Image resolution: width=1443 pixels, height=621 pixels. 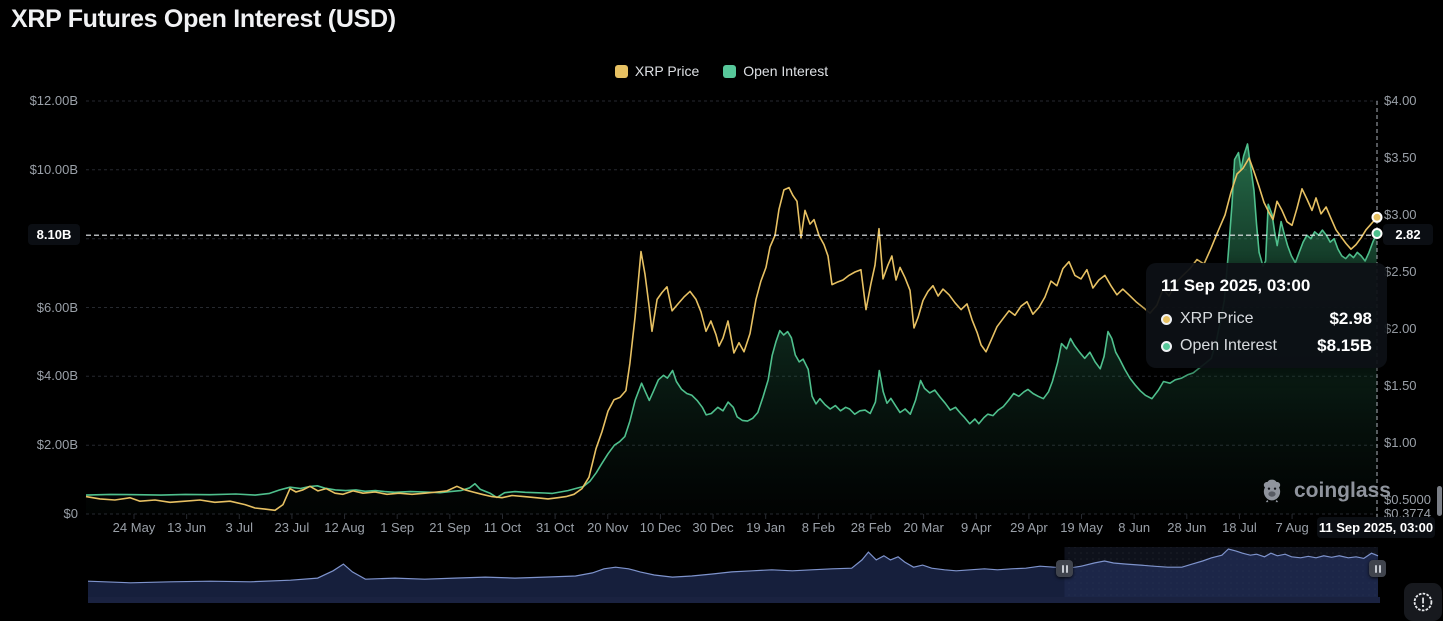 What do you see at coordinates (1217, 318) in the screenshot?
I see `tooltip-row-label: XRP Price` at bounding box center [1217, 318].